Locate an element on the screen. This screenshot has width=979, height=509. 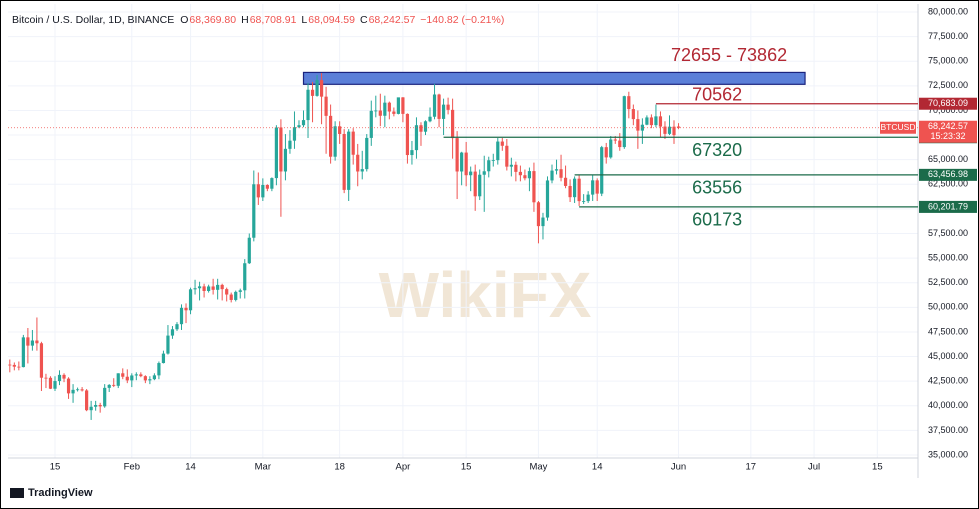
x-tick-label: May is located at coordinates (538, 467).